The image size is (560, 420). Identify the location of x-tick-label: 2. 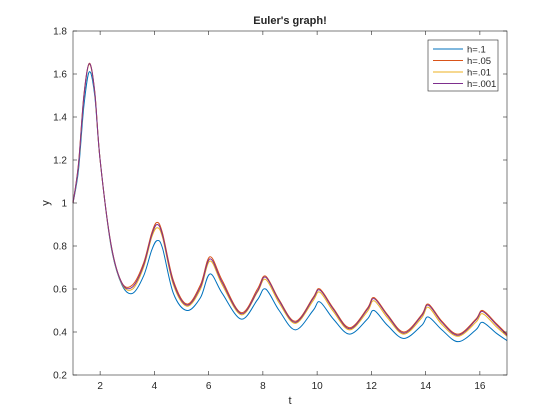
(100, 386).